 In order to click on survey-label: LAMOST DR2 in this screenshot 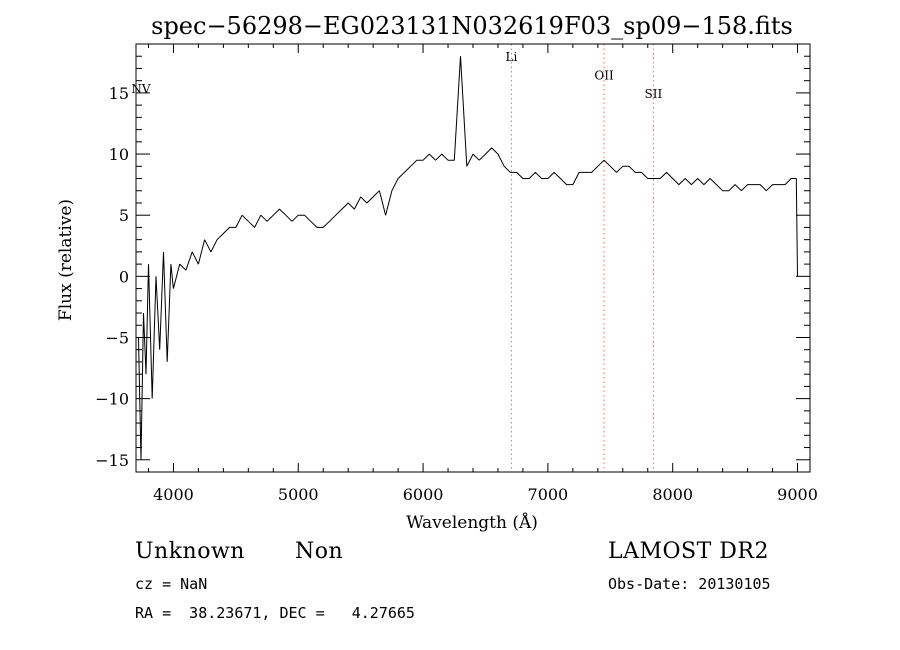, I will do `click(688, 551)`.